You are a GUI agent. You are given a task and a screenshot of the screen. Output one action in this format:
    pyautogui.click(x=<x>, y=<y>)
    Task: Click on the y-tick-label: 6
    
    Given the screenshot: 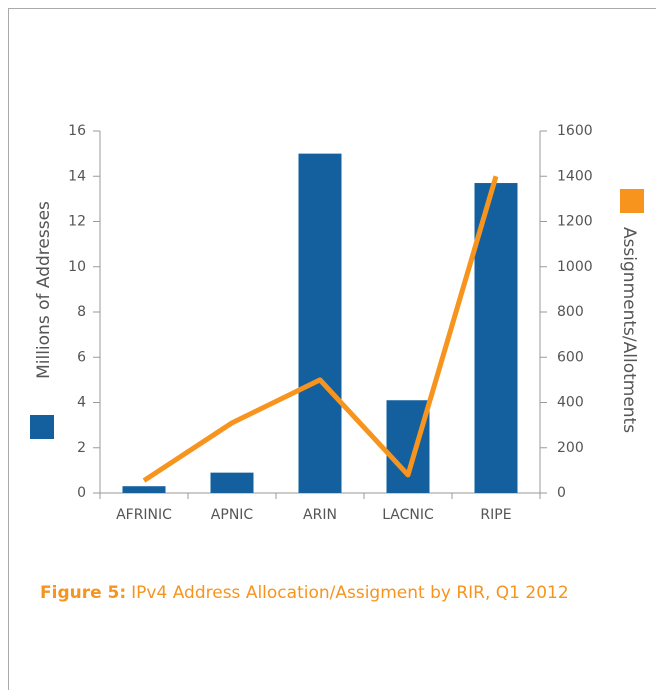 What is the action you would take?
    pyautogui.click(x=81, y=357)
    